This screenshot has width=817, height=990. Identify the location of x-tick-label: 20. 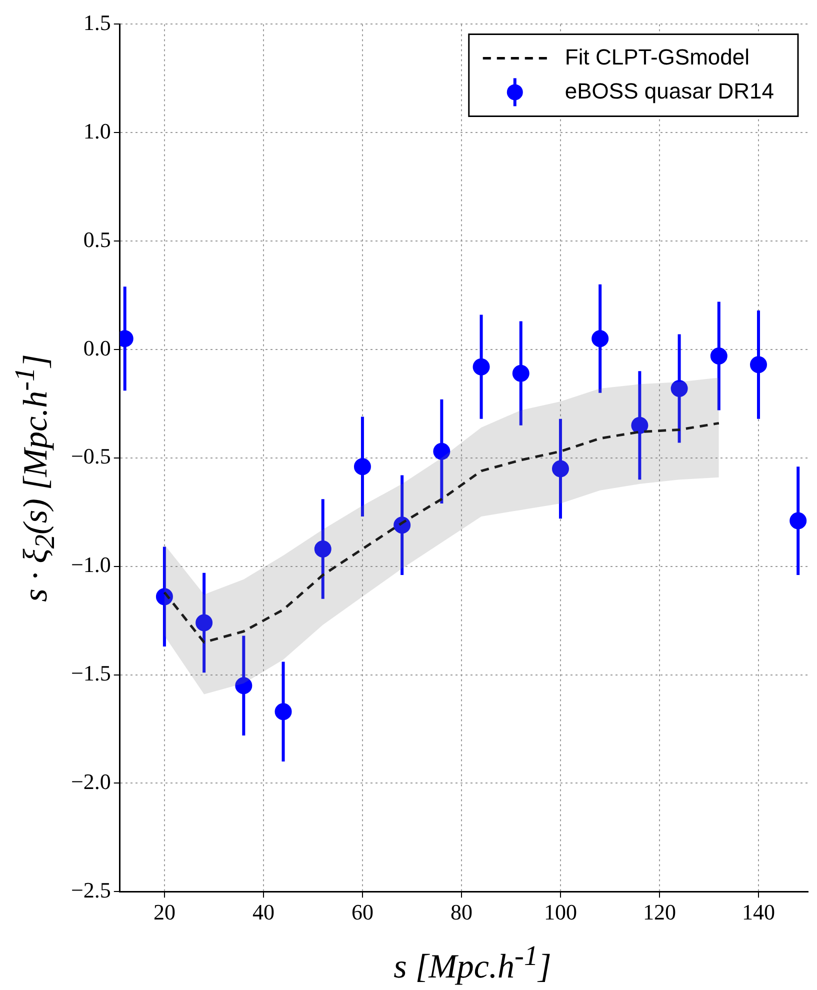
(164, 912).